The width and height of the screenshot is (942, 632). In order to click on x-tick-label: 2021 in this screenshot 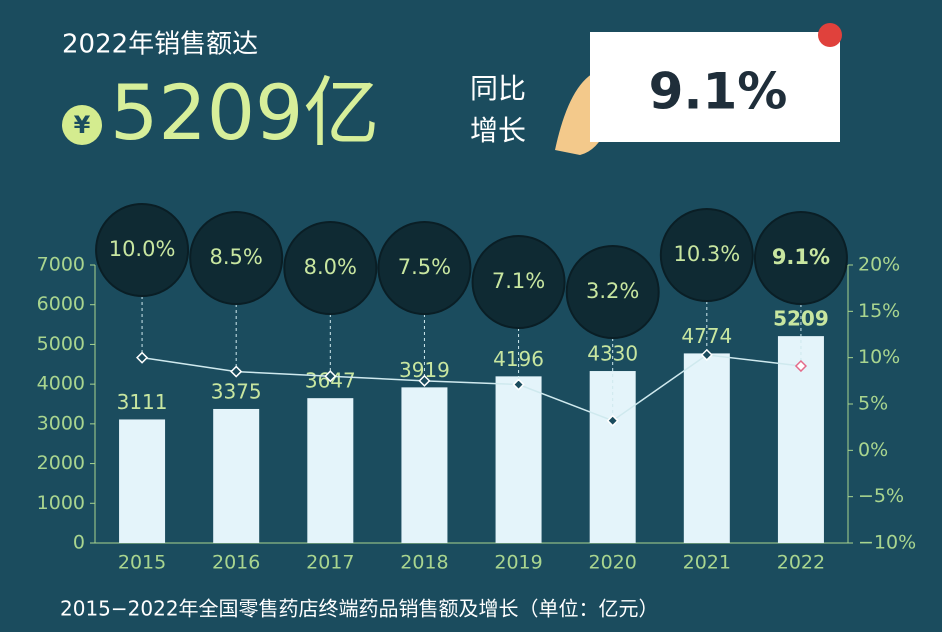, I will do `click(707, 563)`.